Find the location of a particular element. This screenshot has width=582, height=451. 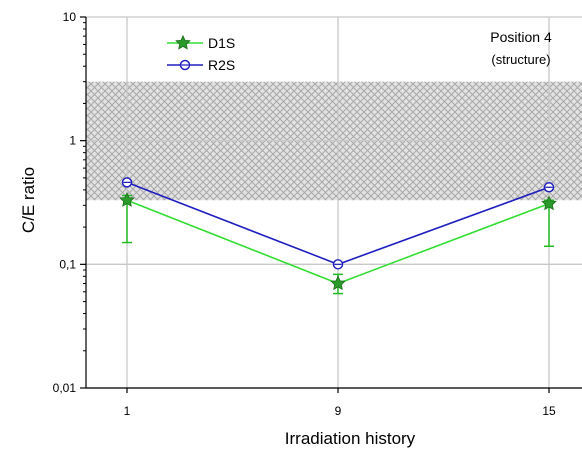

x-tick-label: 1 is located at coordinates (127, 411).